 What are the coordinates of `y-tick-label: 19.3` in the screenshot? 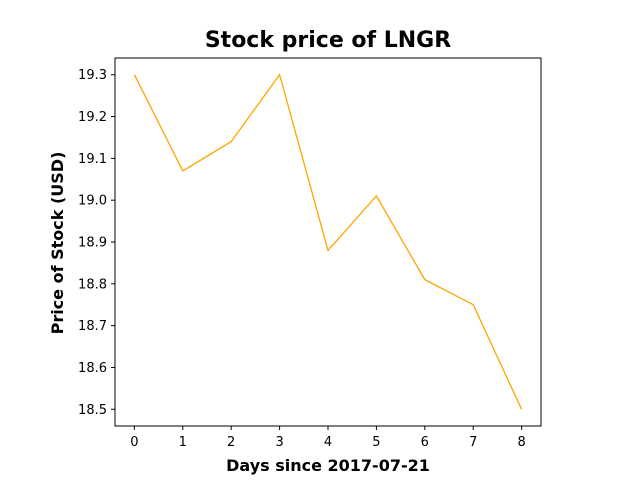 It's located at (92, 75).